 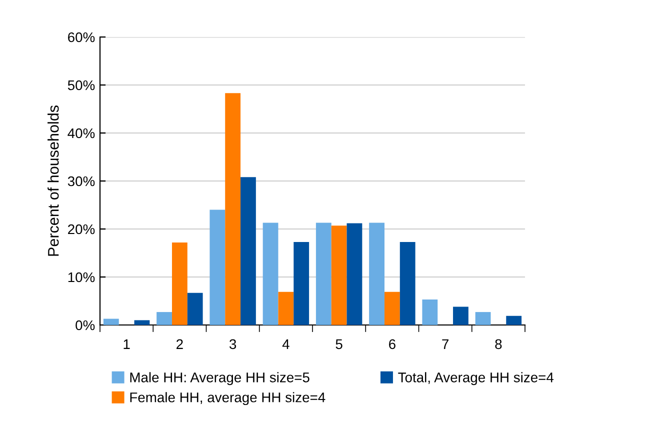 I want to click on x-tick-label: 2, so click(x=179, y=344).